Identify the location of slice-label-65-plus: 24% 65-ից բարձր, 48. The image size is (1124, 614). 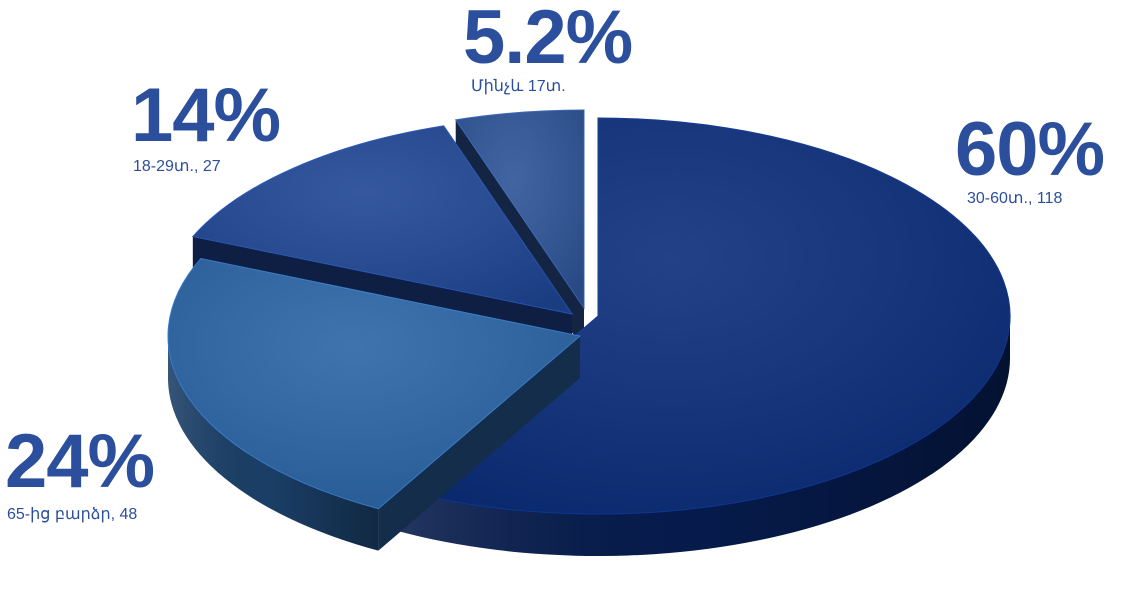
(80, 471).